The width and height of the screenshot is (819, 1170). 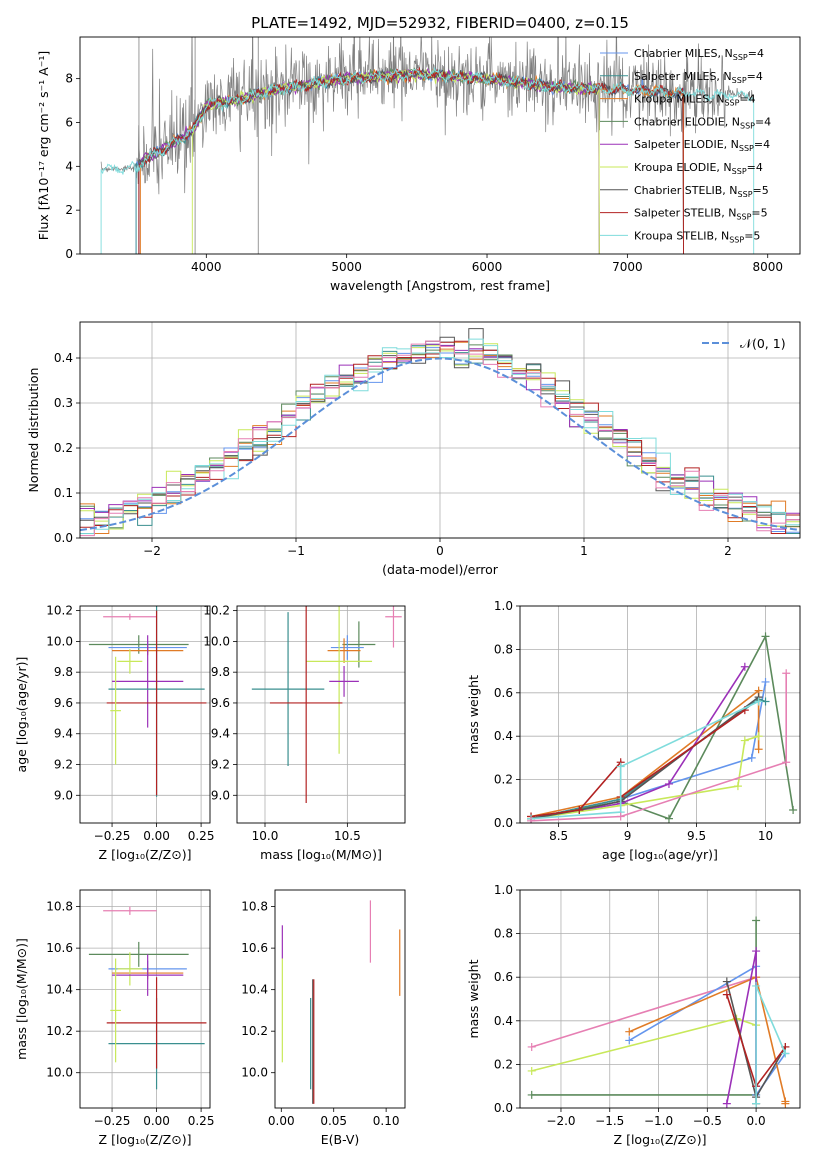 What do you see at coordinates (346, 267) in the screenshot?
I see `x-tick-label: 5000` at bounding box center [346, 267].